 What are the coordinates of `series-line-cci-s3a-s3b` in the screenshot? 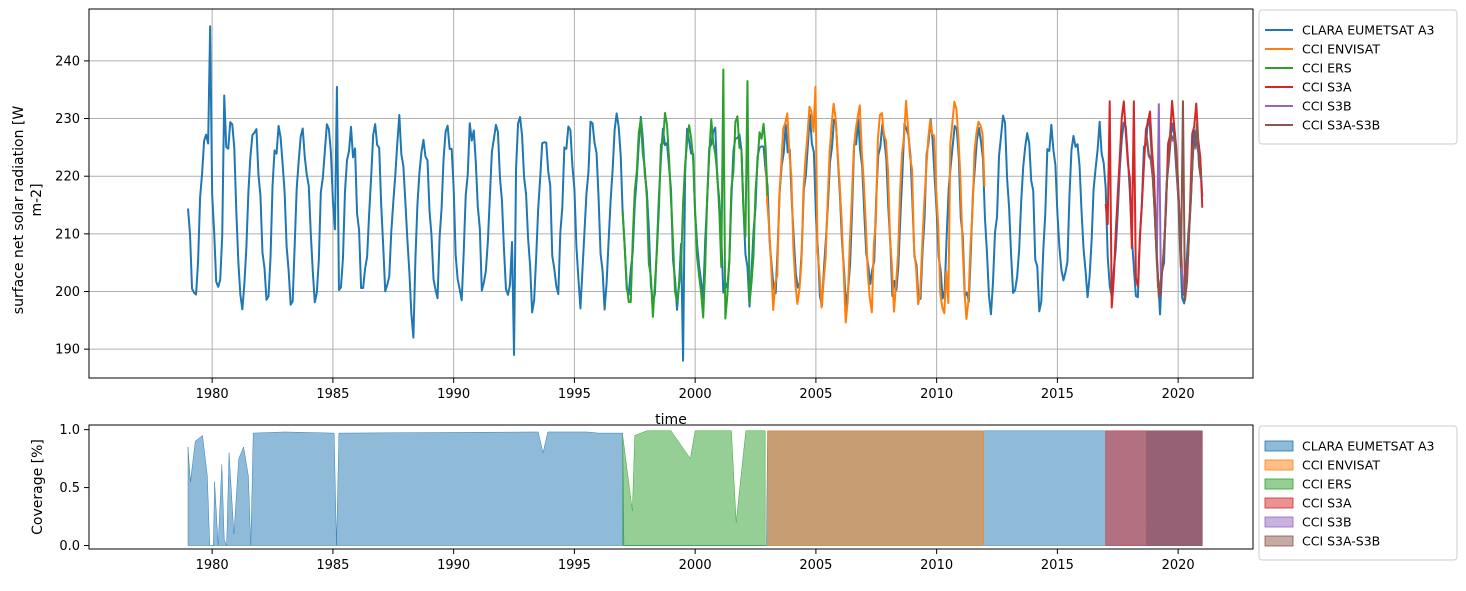 It's located at (1174, 201).